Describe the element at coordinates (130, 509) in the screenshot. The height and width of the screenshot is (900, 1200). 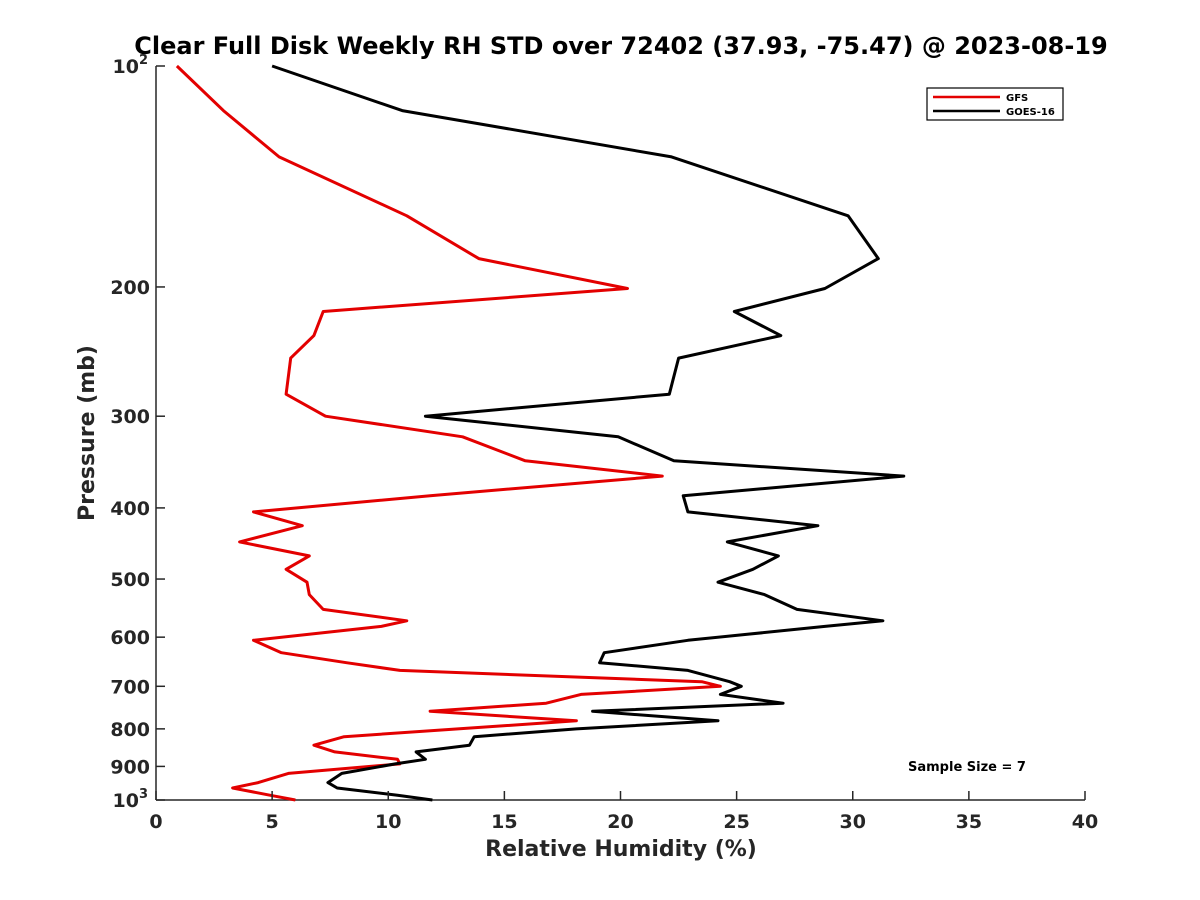
I see `y-tick-label: 400` at that location.